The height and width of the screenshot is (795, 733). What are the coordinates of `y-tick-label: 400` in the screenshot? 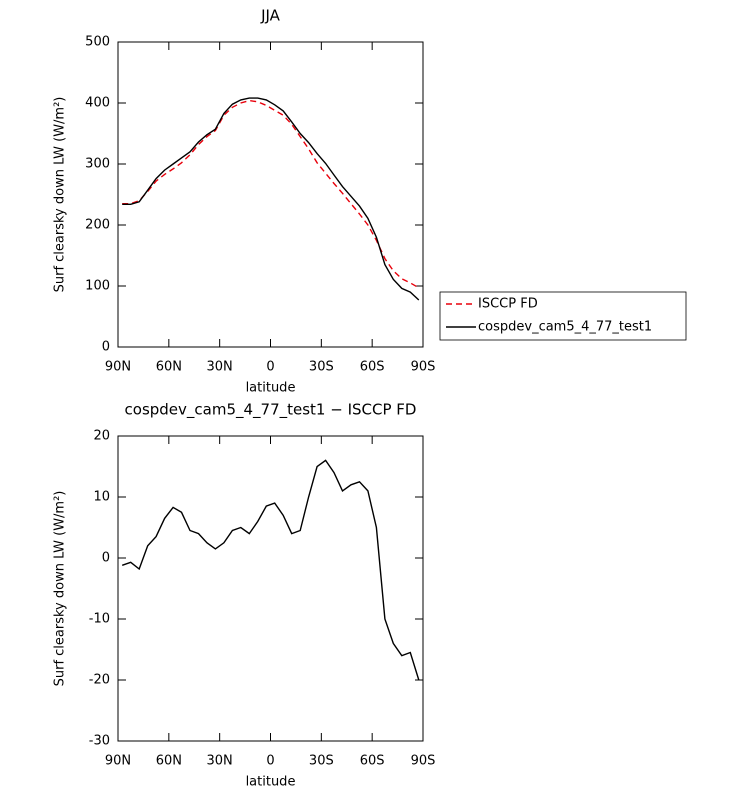 It's located at (97, 103).